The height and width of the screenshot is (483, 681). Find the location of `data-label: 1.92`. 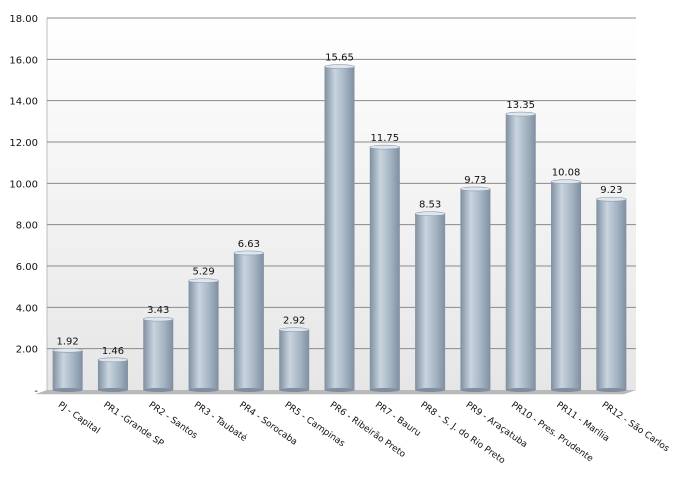

data-label: 1.92 is located at coordinates (68, 341).